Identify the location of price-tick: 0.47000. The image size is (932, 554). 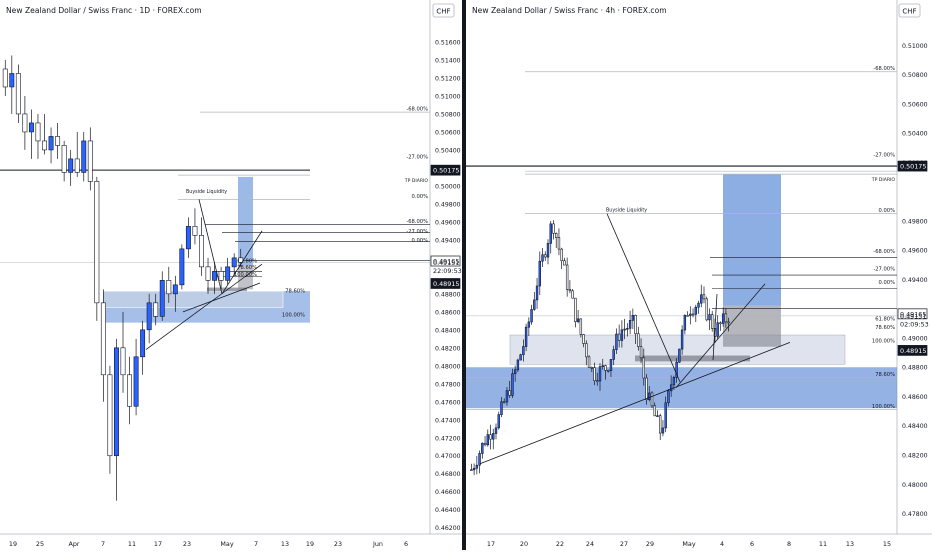
(448, 456).